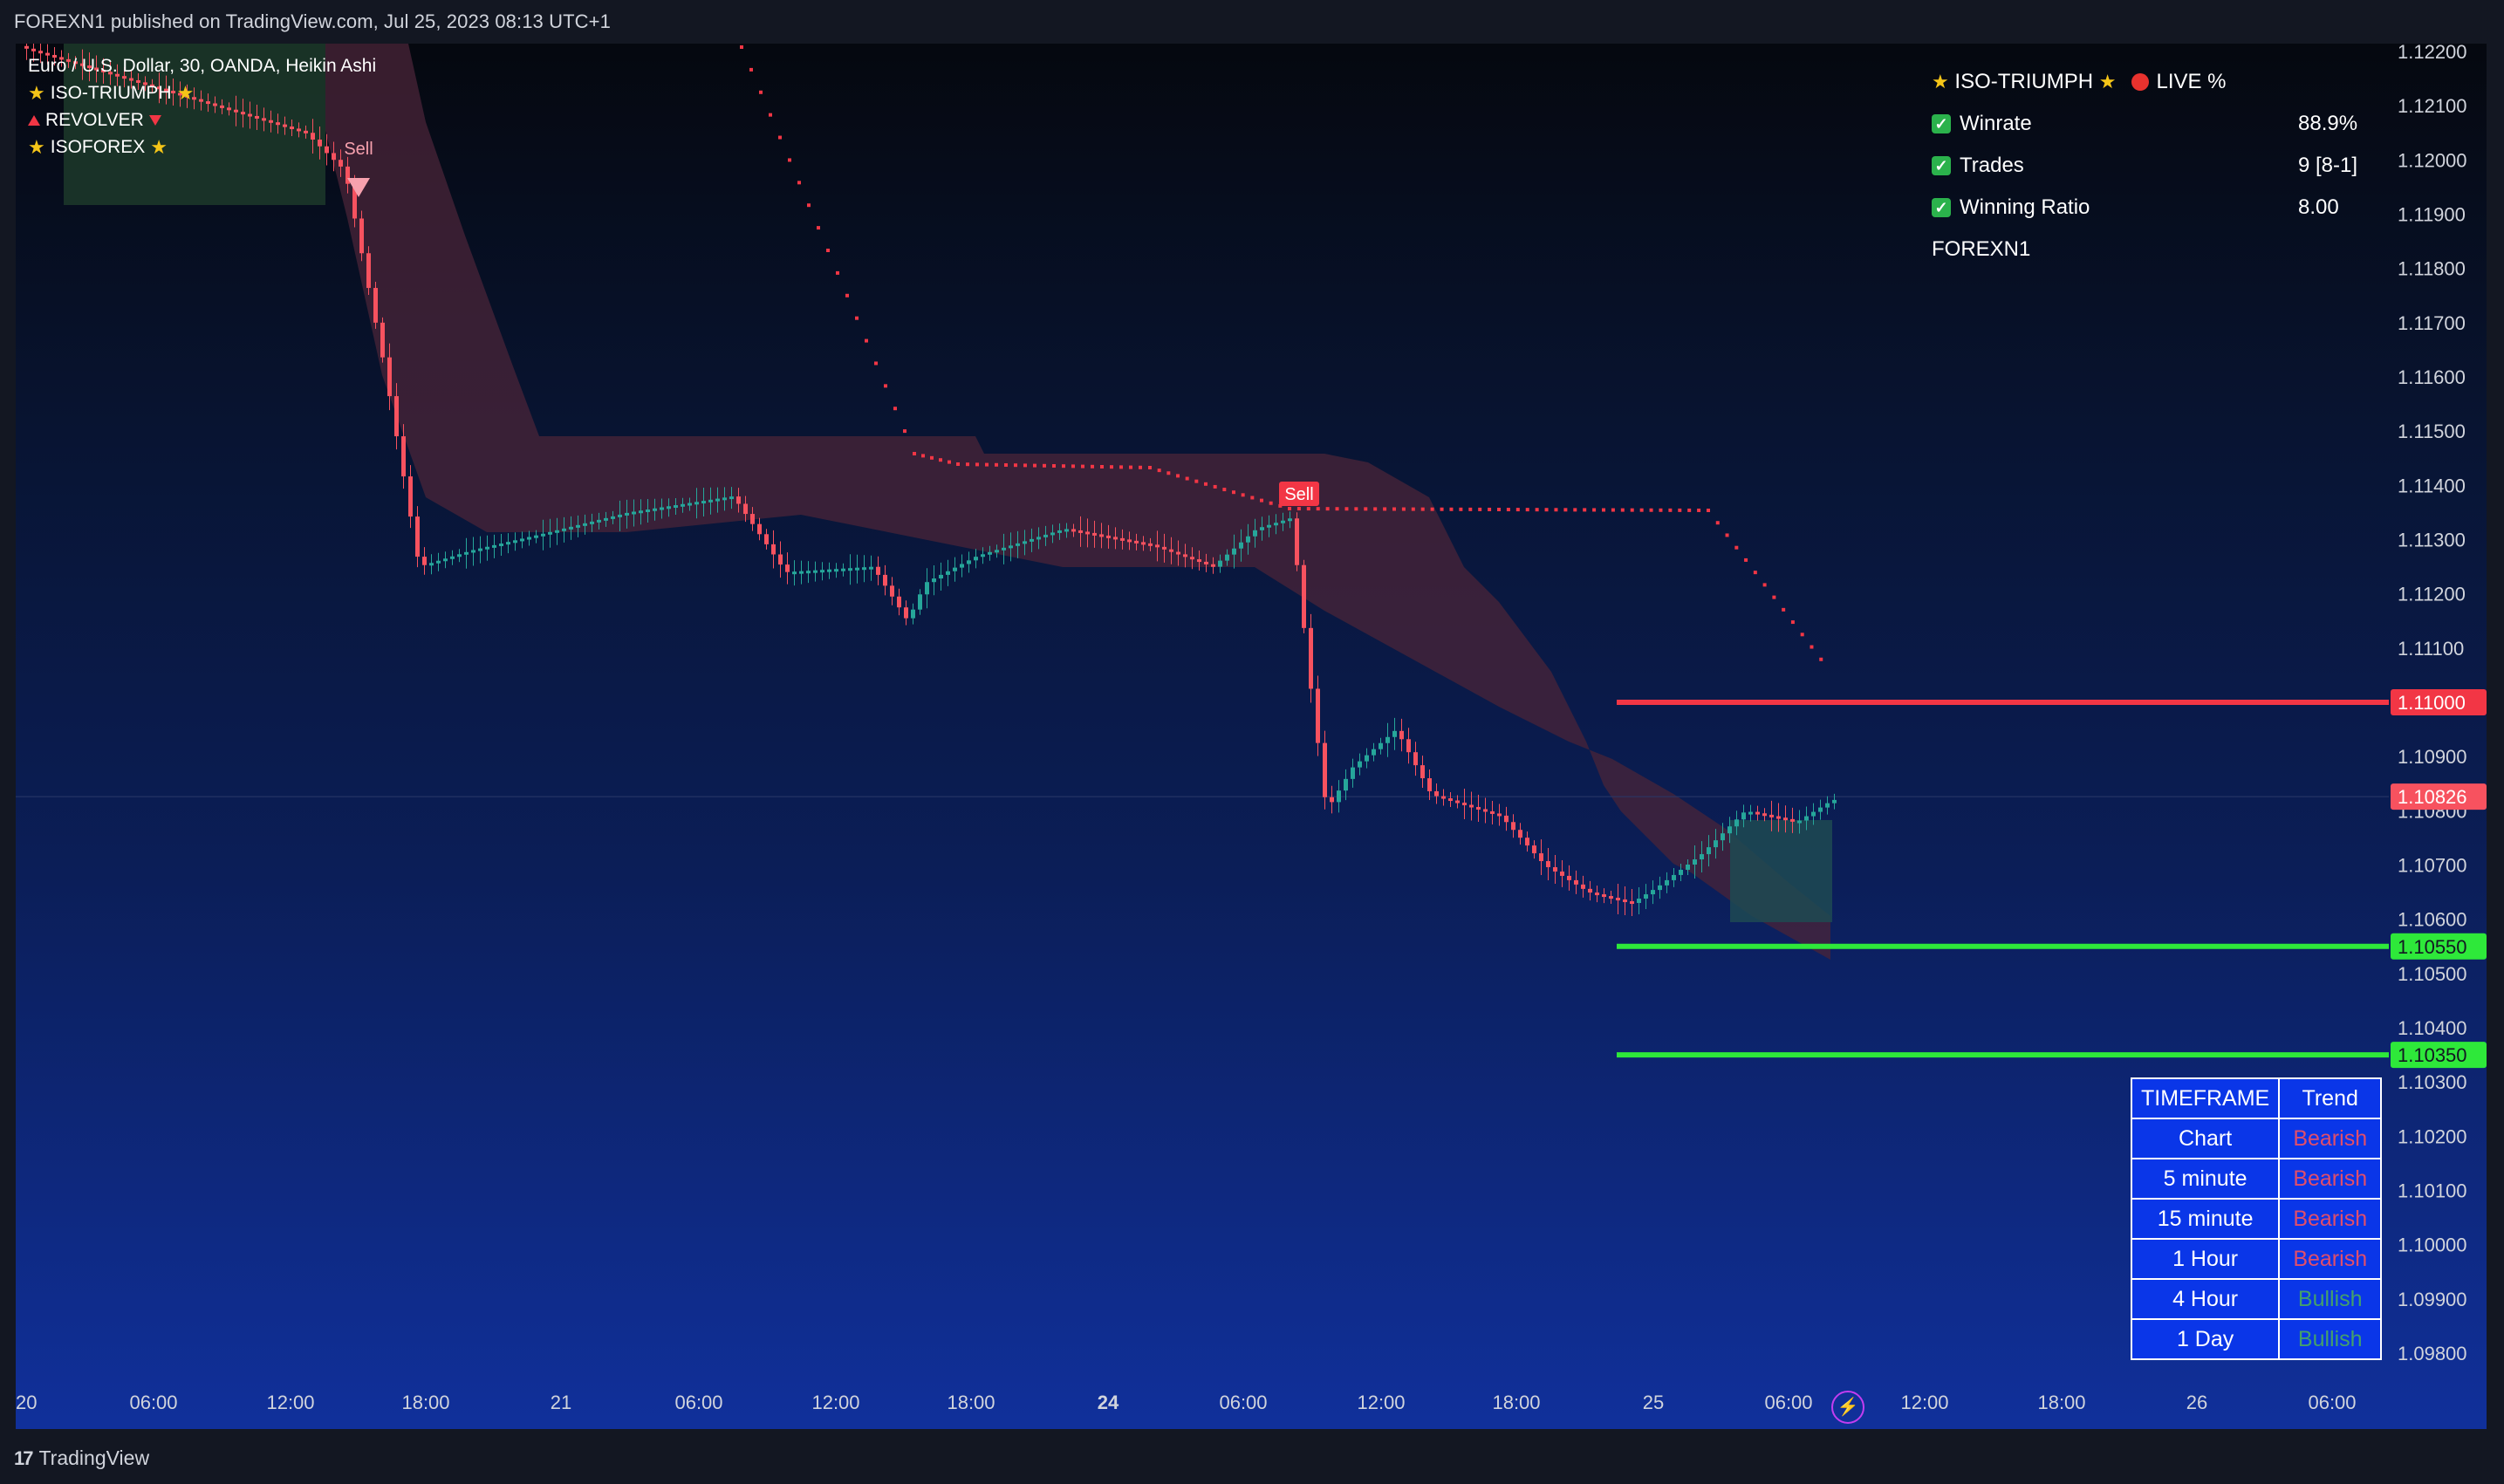 This screenshot has height=1484, width=2504. I want to click on stats-header: ★ ISO-TRIUMPH ★ LIVE %, so click(2163, 82).